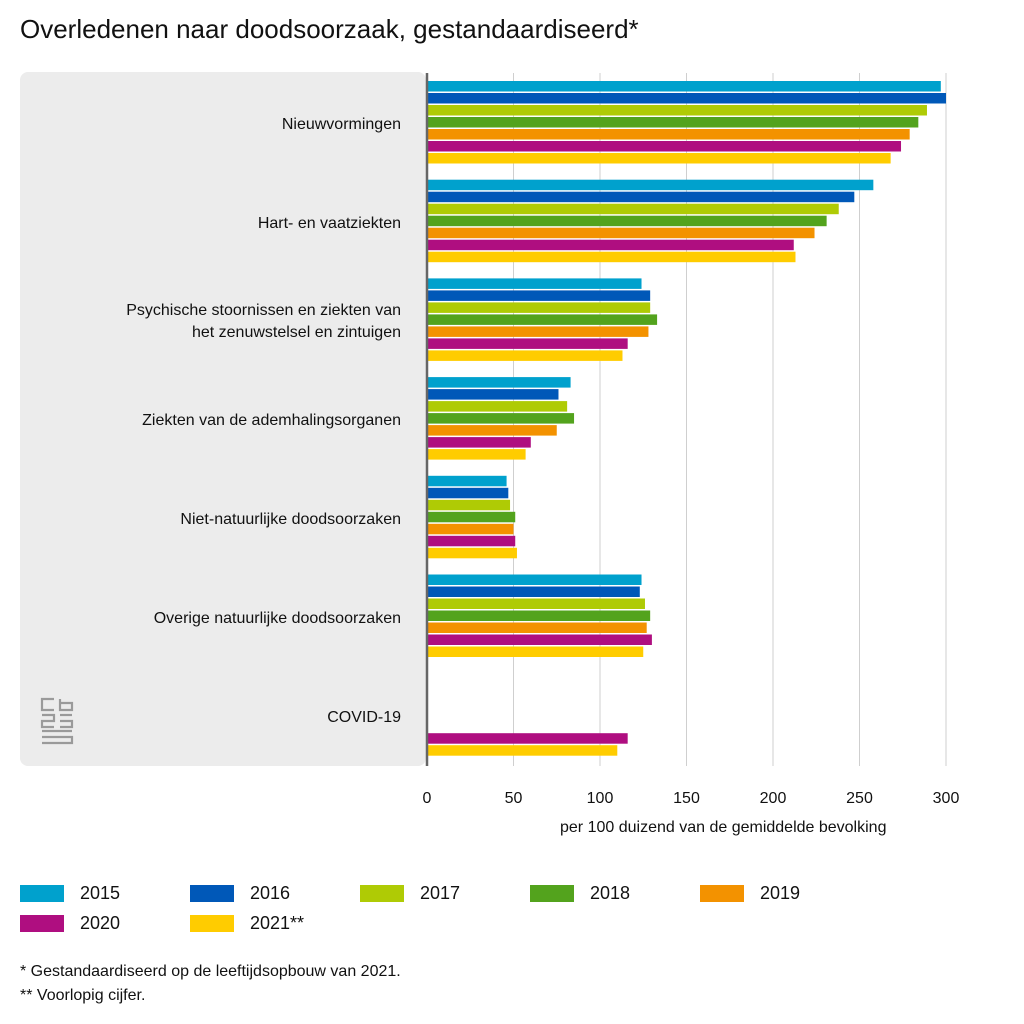  What do you see at coordinates (57, 721) in the screenshot?
I see `cbs-logo-icon` at bounding box center [57, 721].